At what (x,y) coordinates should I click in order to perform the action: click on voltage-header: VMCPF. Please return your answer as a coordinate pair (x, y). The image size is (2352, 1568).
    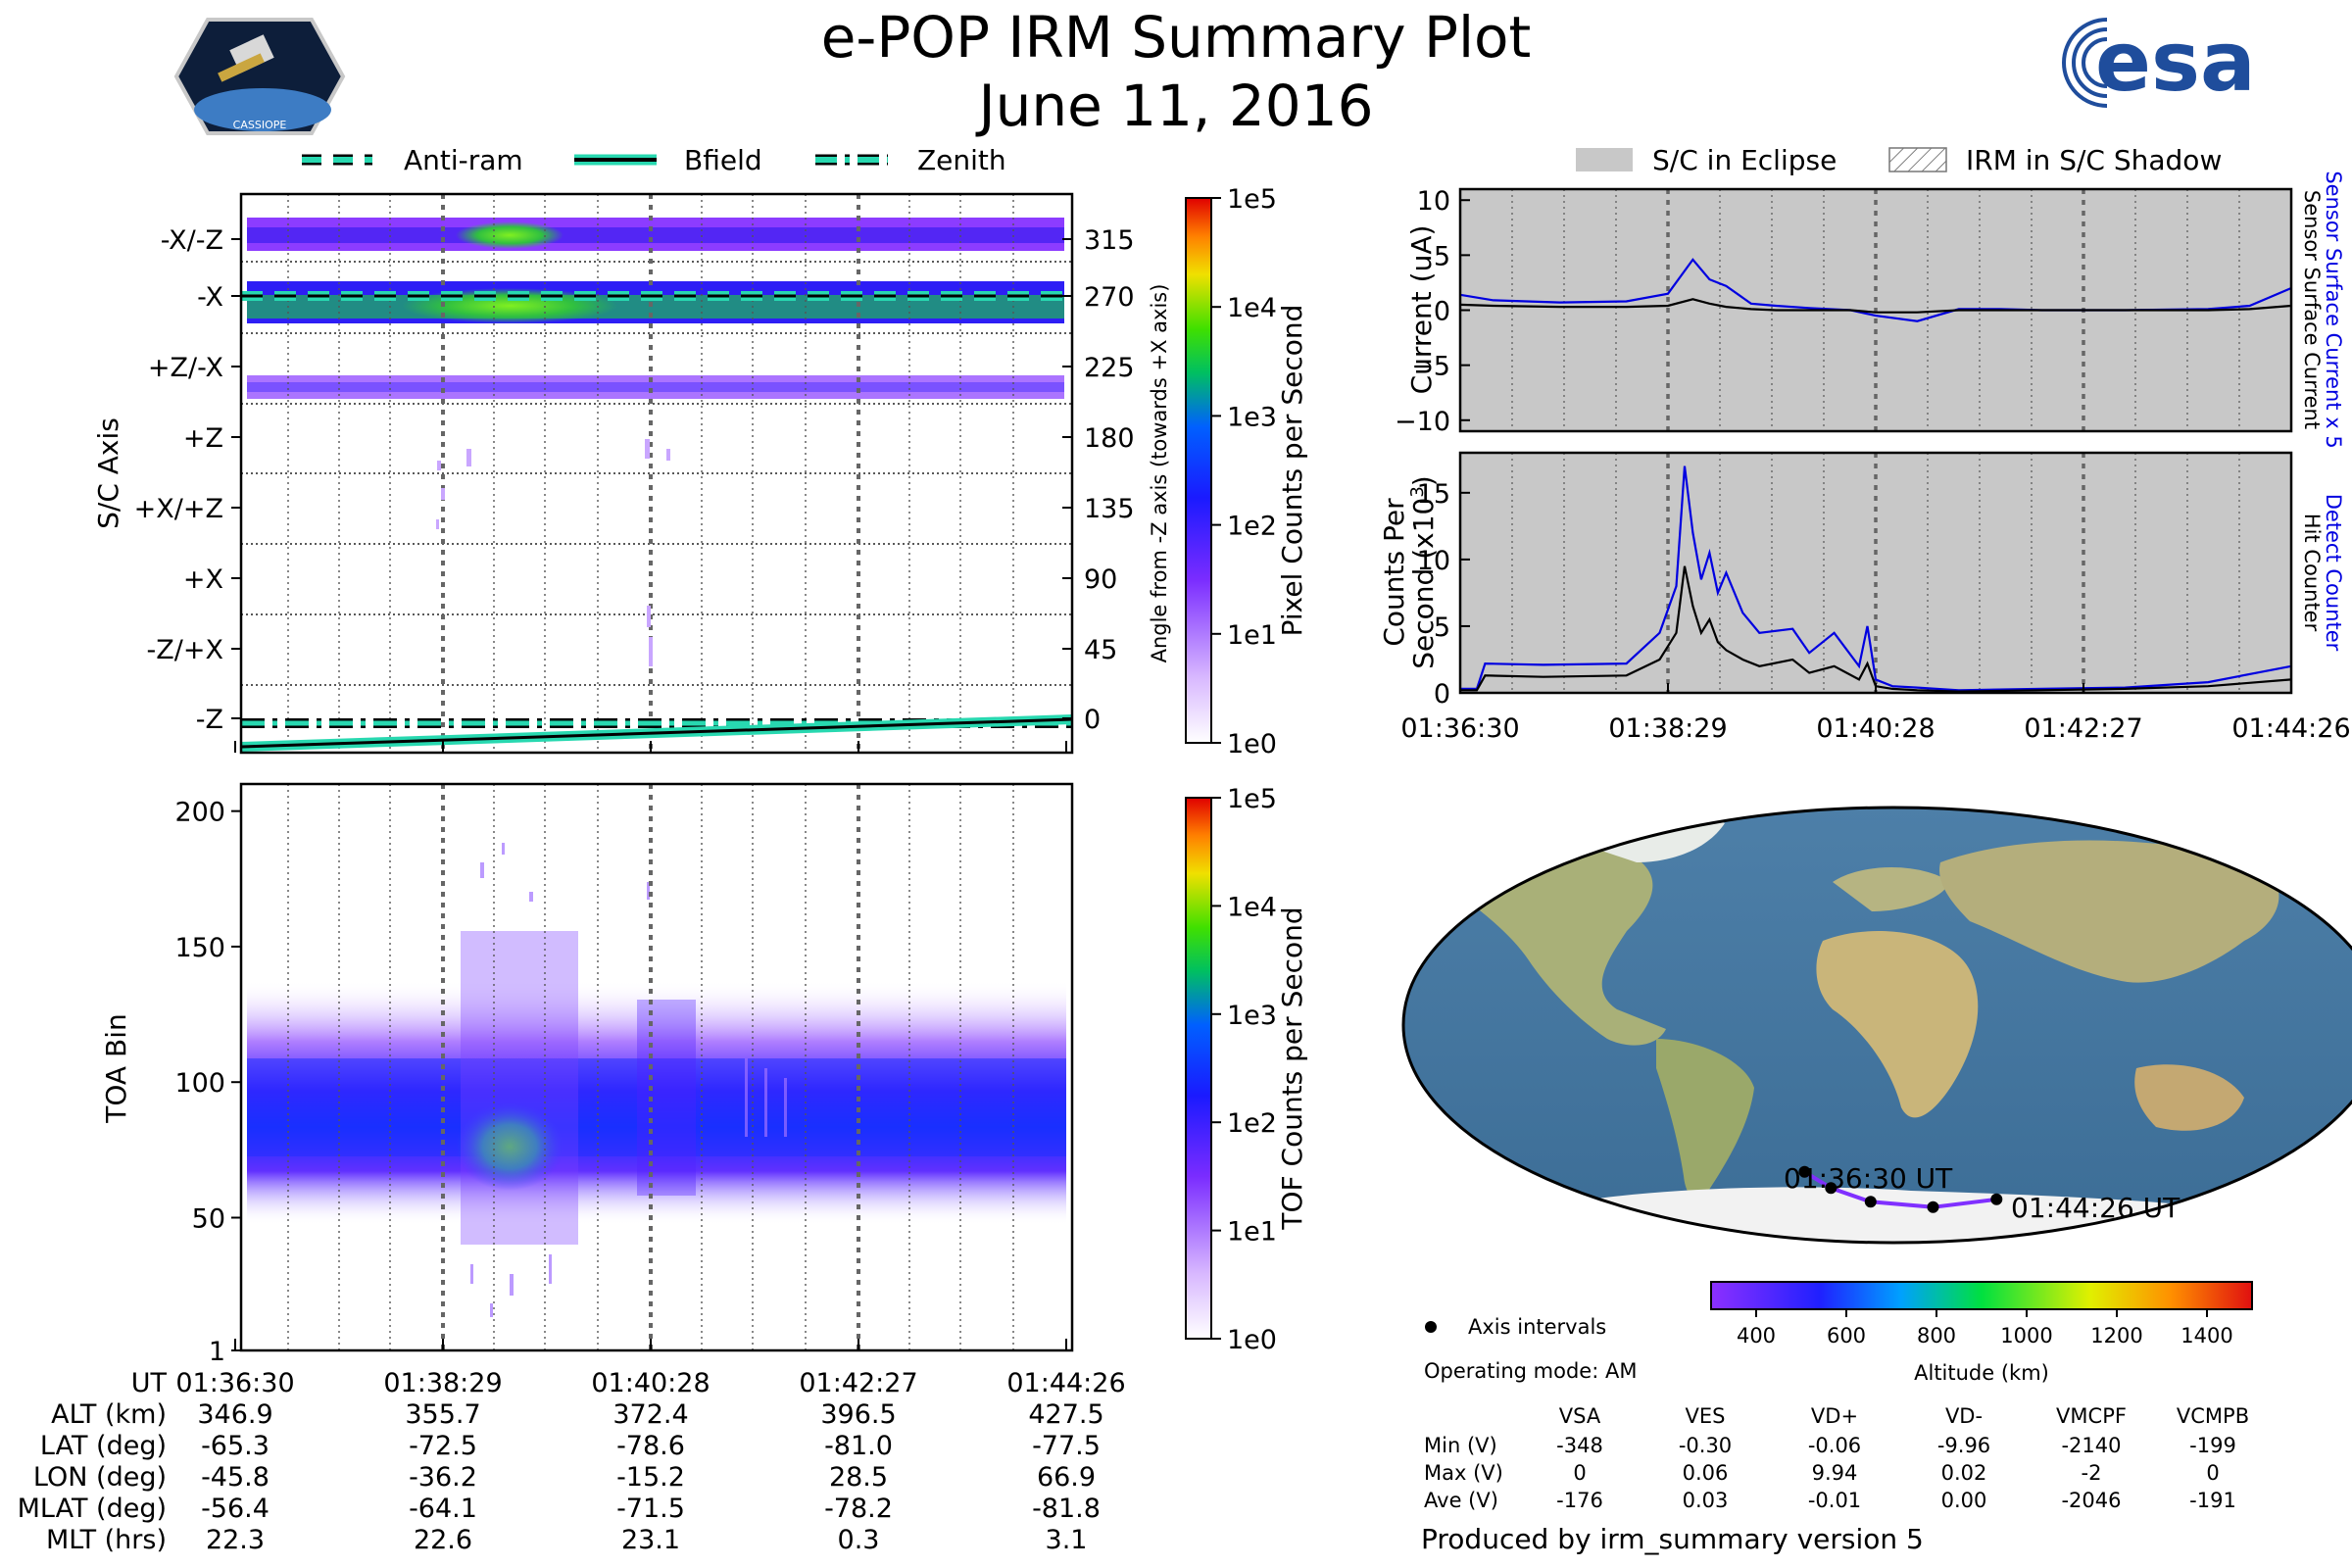
    Looking at the image, I should click on (2091, 1416).